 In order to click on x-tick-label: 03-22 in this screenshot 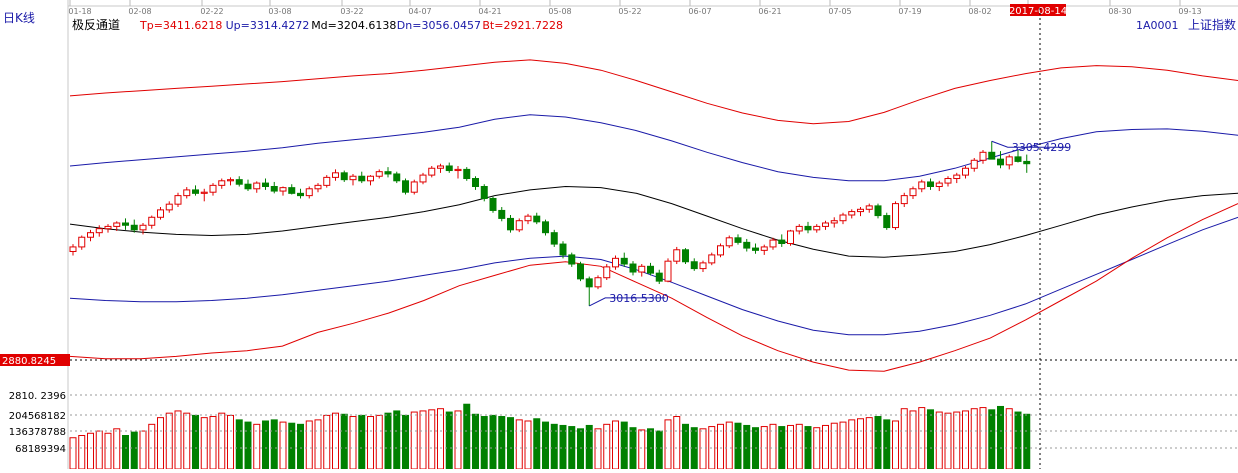, I will do `click(351, 11)`.